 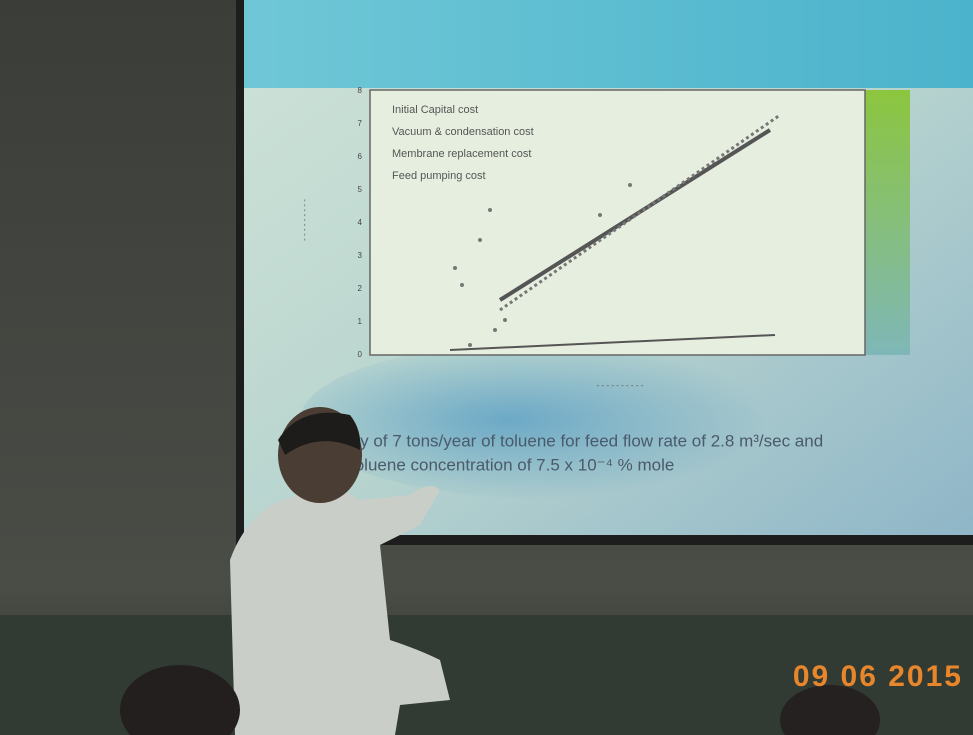 I want to click on presenter-hair, so click(x=319, y=433).